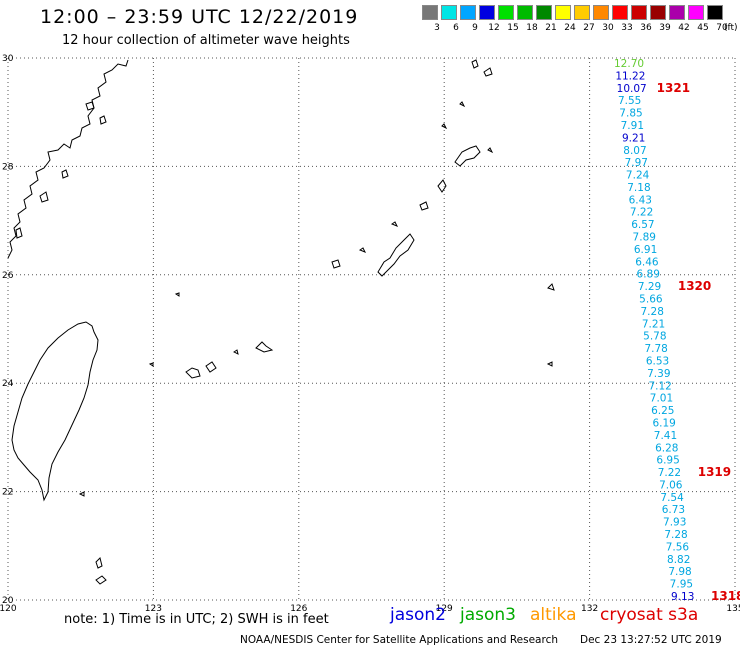 This screenshot has width=740, height=650. What do you see at coordinates (648, 275) in the screenshot?
I see `wave-height-value: 6.89` at bounding box center [648, 275].